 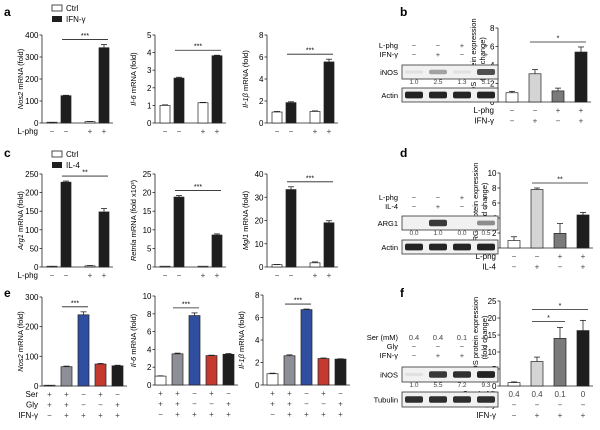 I want to click on condition-value: 0.4, so click(x=537, y=394).